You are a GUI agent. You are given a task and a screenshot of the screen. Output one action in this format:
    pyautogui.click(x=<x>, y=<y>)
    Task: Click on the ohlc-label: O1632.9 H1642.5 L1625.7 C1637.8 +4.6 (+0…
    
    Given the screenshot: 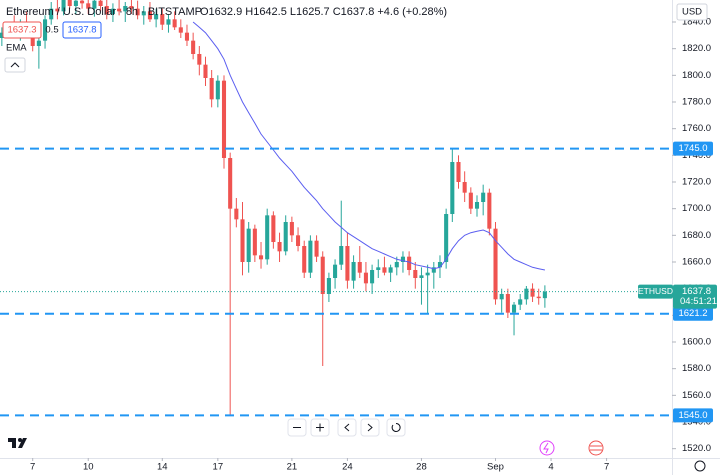 What is the action you would take?
    pyautogui.click(x=323, y=12)
    